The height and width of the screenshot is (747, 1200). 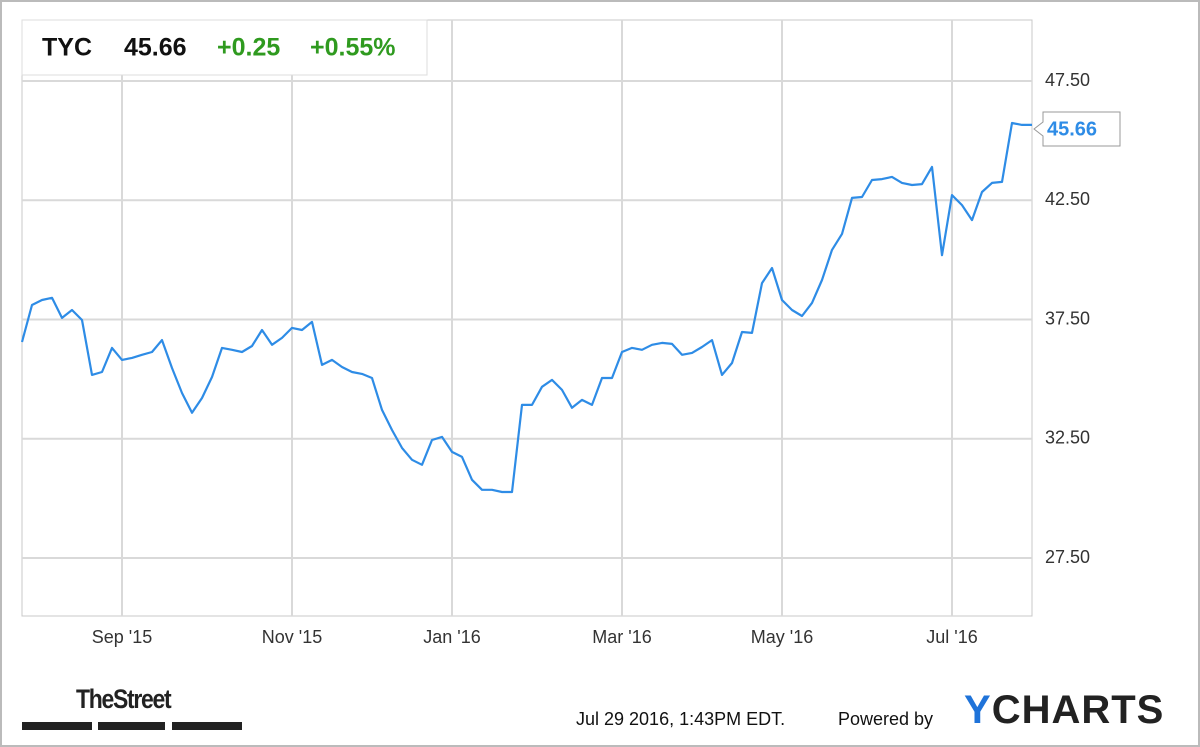 What do you see at coordinates (1067, 318) in the screenshot?
I see `y-tick-label: 37.50` at bounding box center [1067, 318].